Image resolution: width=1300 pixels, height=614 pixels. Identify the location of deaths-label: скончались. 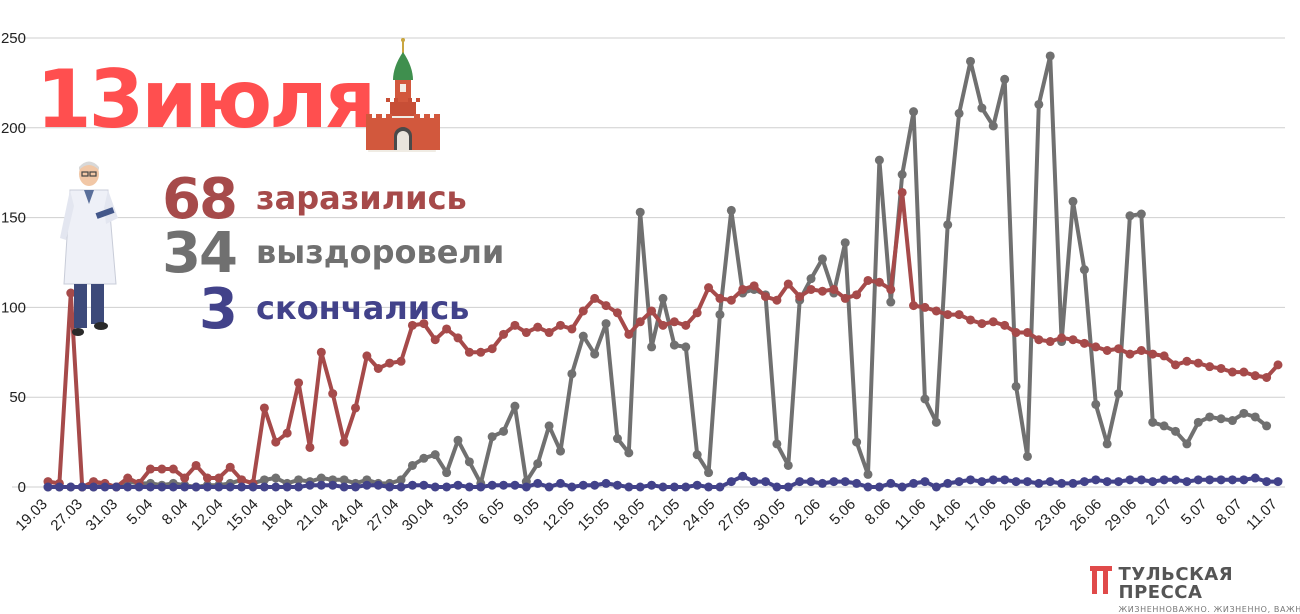
(363, 308).